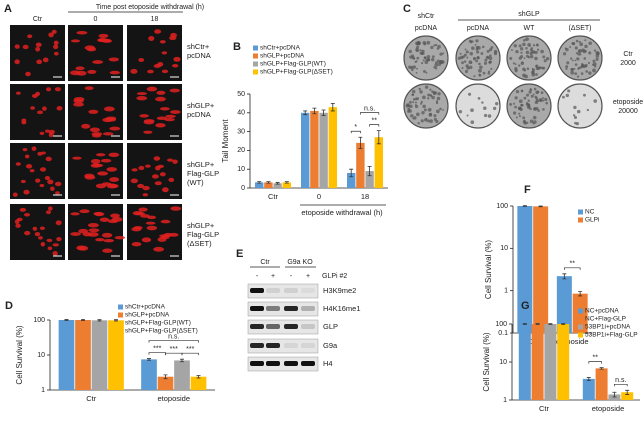 The height and width of the screenshot is (431, 644). What do you see at coordinates (39, 320) in the screenshot?
I see `y-tick-label: 100` at bounding box center [39, 320].